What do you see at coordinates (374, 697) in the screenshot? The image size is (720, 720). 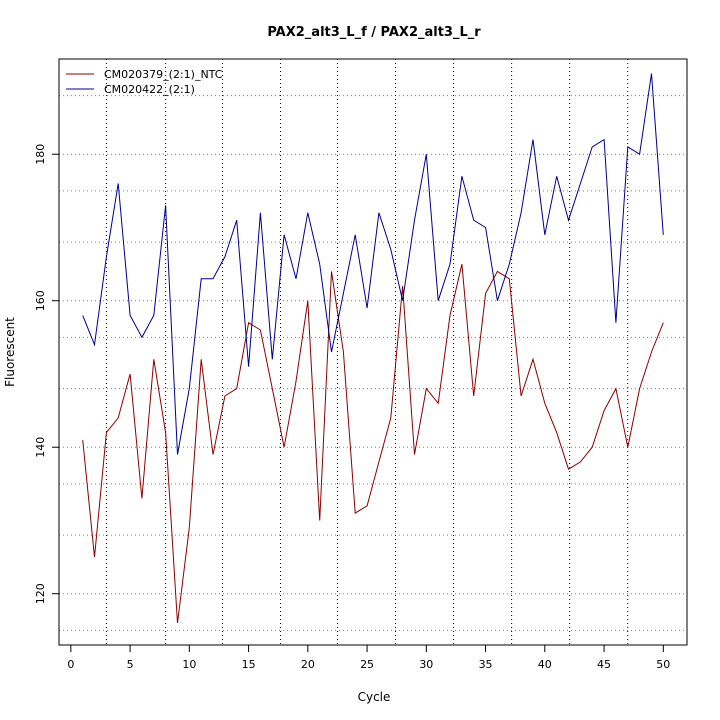 I see `x-axis-label: Cycle` at bounding box center [374, 697].